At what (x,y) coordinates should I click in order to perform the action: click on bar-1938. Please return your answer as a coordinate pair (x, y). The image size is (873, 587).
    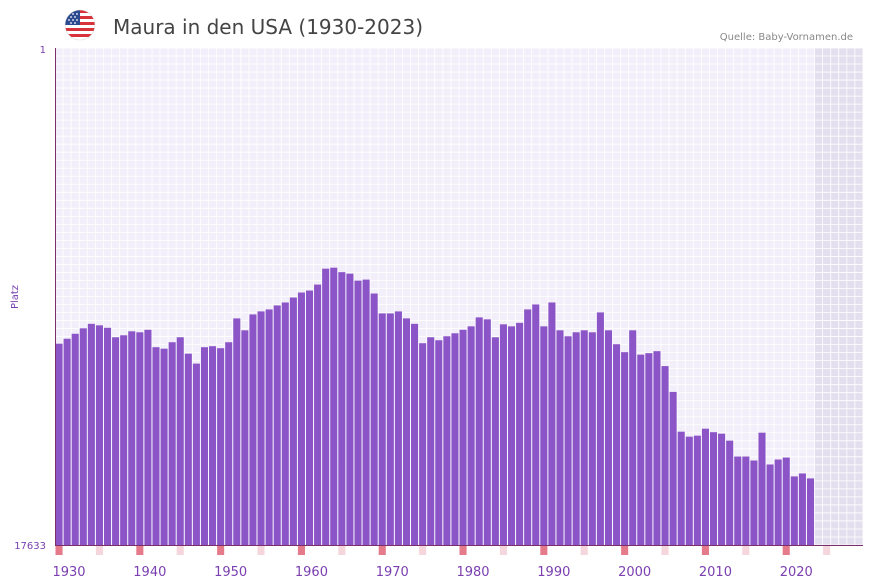
    Looking at the image, I should click on (124, 440).